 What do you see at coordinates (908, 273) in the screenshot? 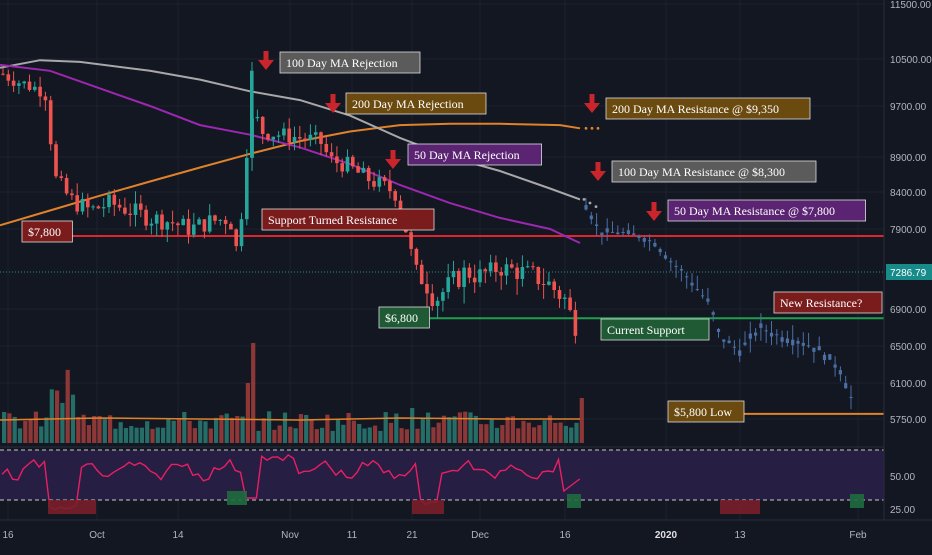
I see `current-price-label: 7286.79` at bounding box center [908, 273].